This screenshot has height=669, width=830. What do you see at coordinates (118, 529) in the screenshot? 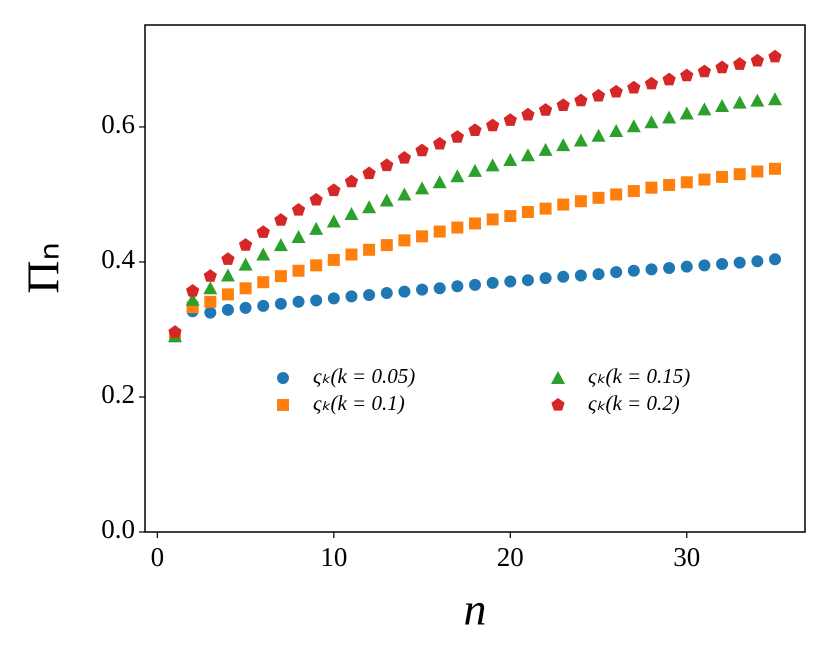
I see `y-tick-label: 0.0` at bounding box center [118, 529].